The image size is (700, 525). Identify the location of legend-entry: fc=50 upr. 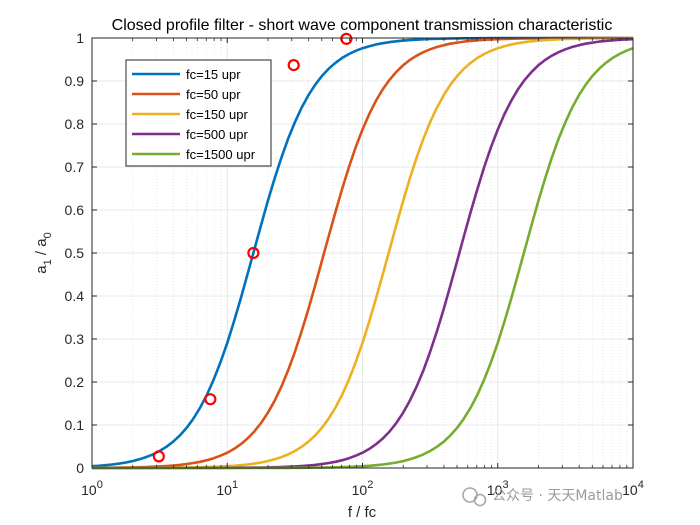
(186, 94).